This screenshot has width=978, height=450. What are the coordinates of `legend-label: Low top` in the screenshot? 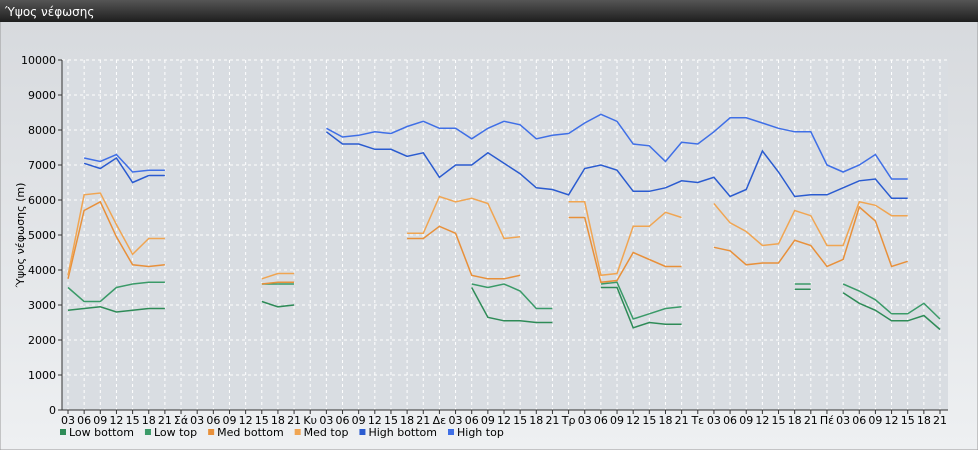 It's located at (175, 432).